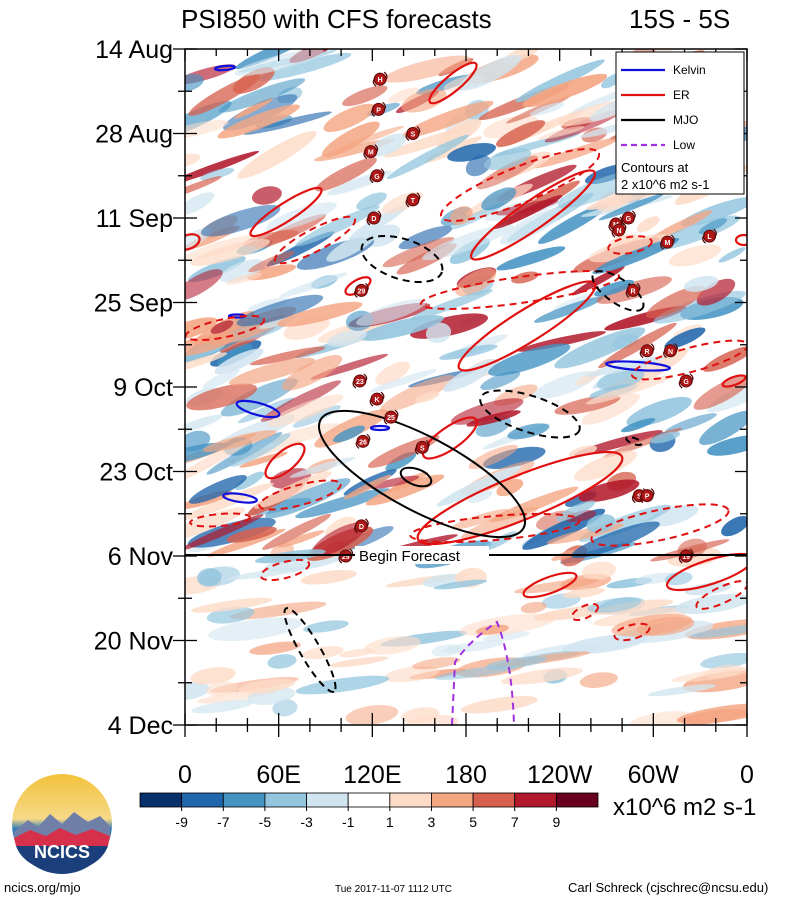  Describe the element at coordinates (684, 807) in the screenshot. I see `unit-label: x10^6 m2 s-1` at that location.